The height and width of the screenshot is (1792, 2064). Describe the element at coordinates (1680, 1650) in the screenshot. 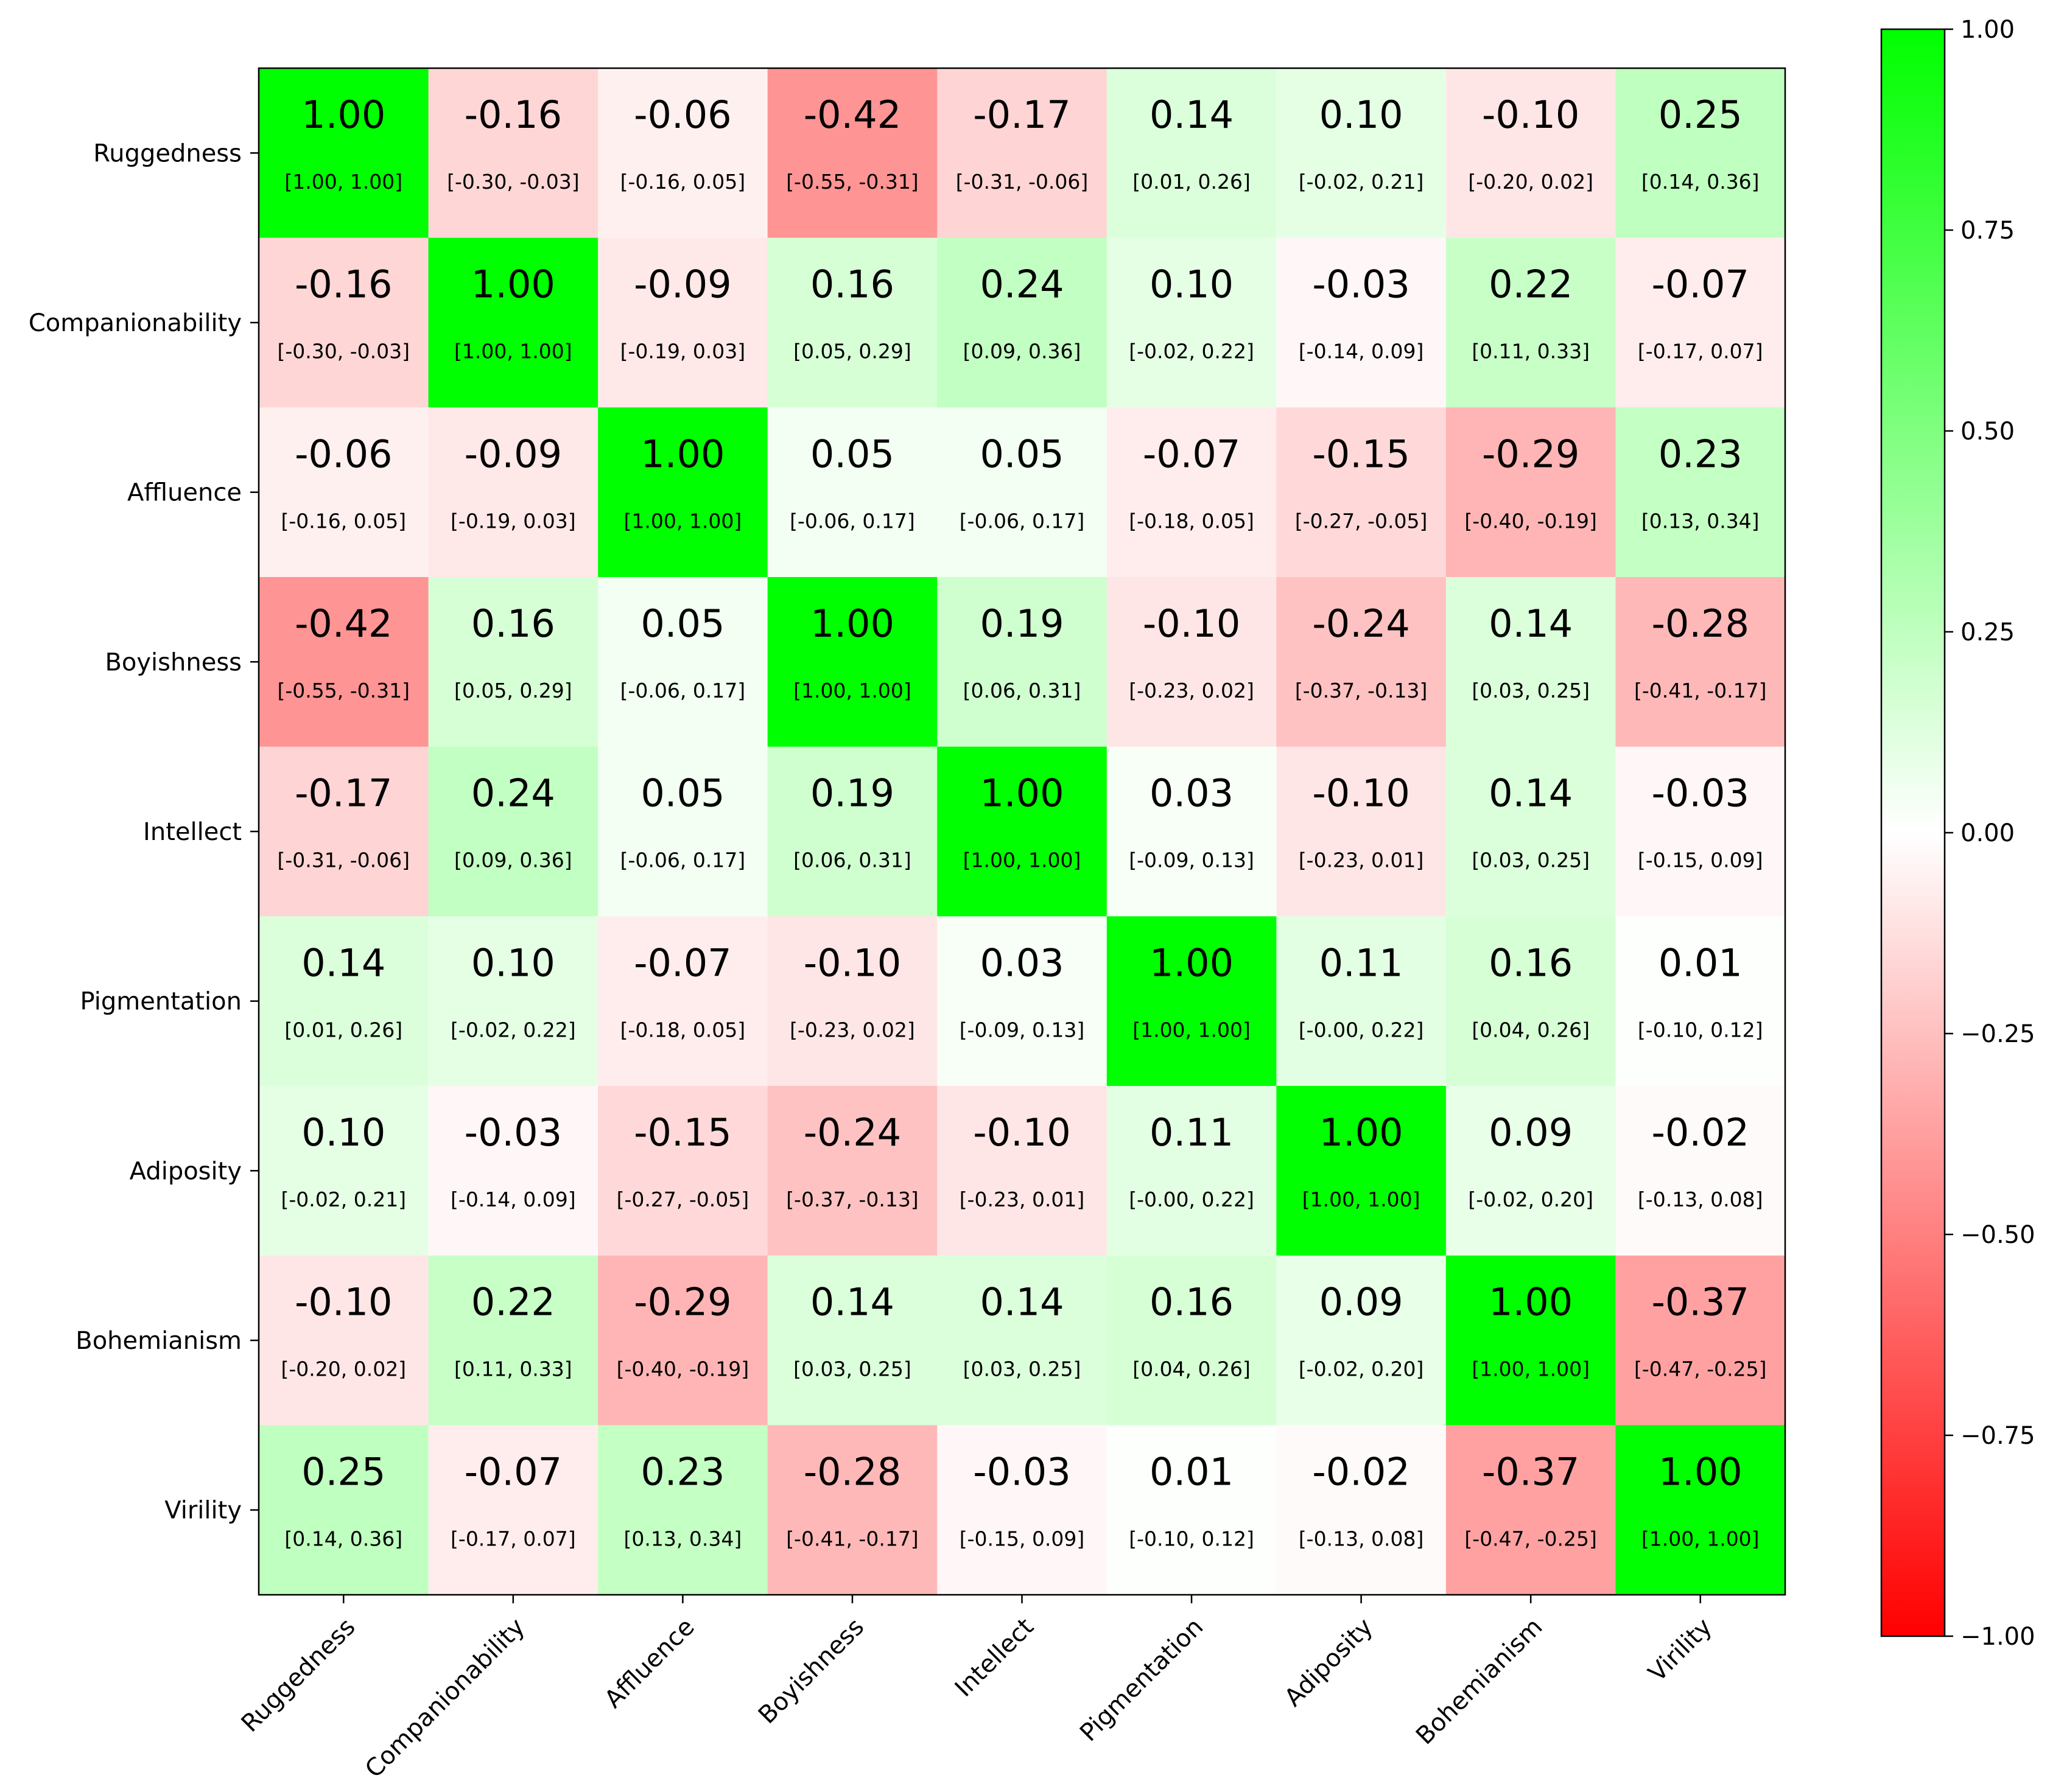

I see `x-tick-label: Virility` at that location.